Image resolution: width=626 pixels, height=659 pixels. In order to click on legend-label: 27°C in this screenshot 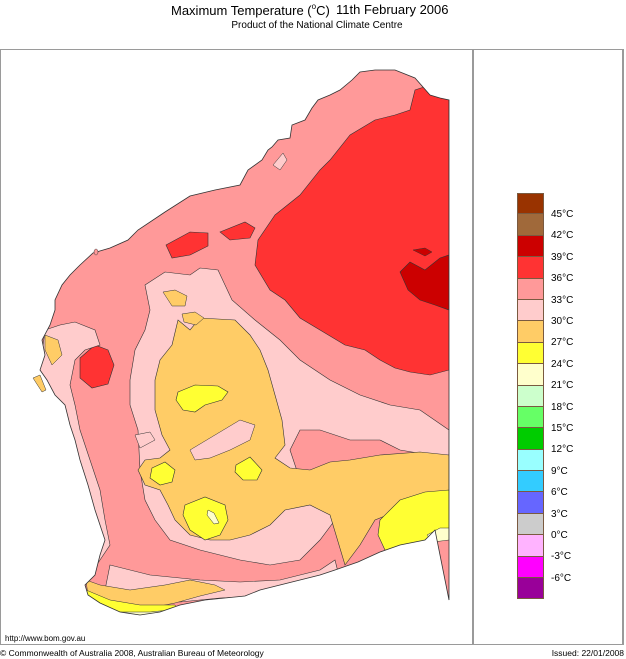, I will do `click(562, 342)`.